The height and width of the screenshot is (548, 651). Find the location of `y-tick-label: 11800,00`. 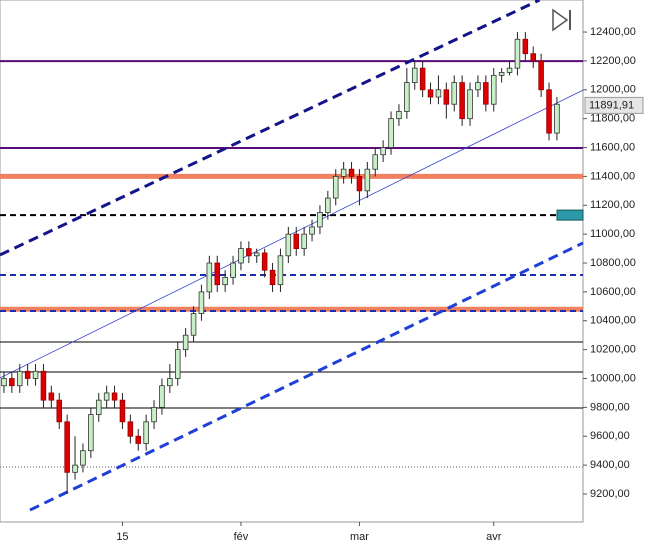

y-tick-label: 11800,00 is located at coordinates (612, 119).